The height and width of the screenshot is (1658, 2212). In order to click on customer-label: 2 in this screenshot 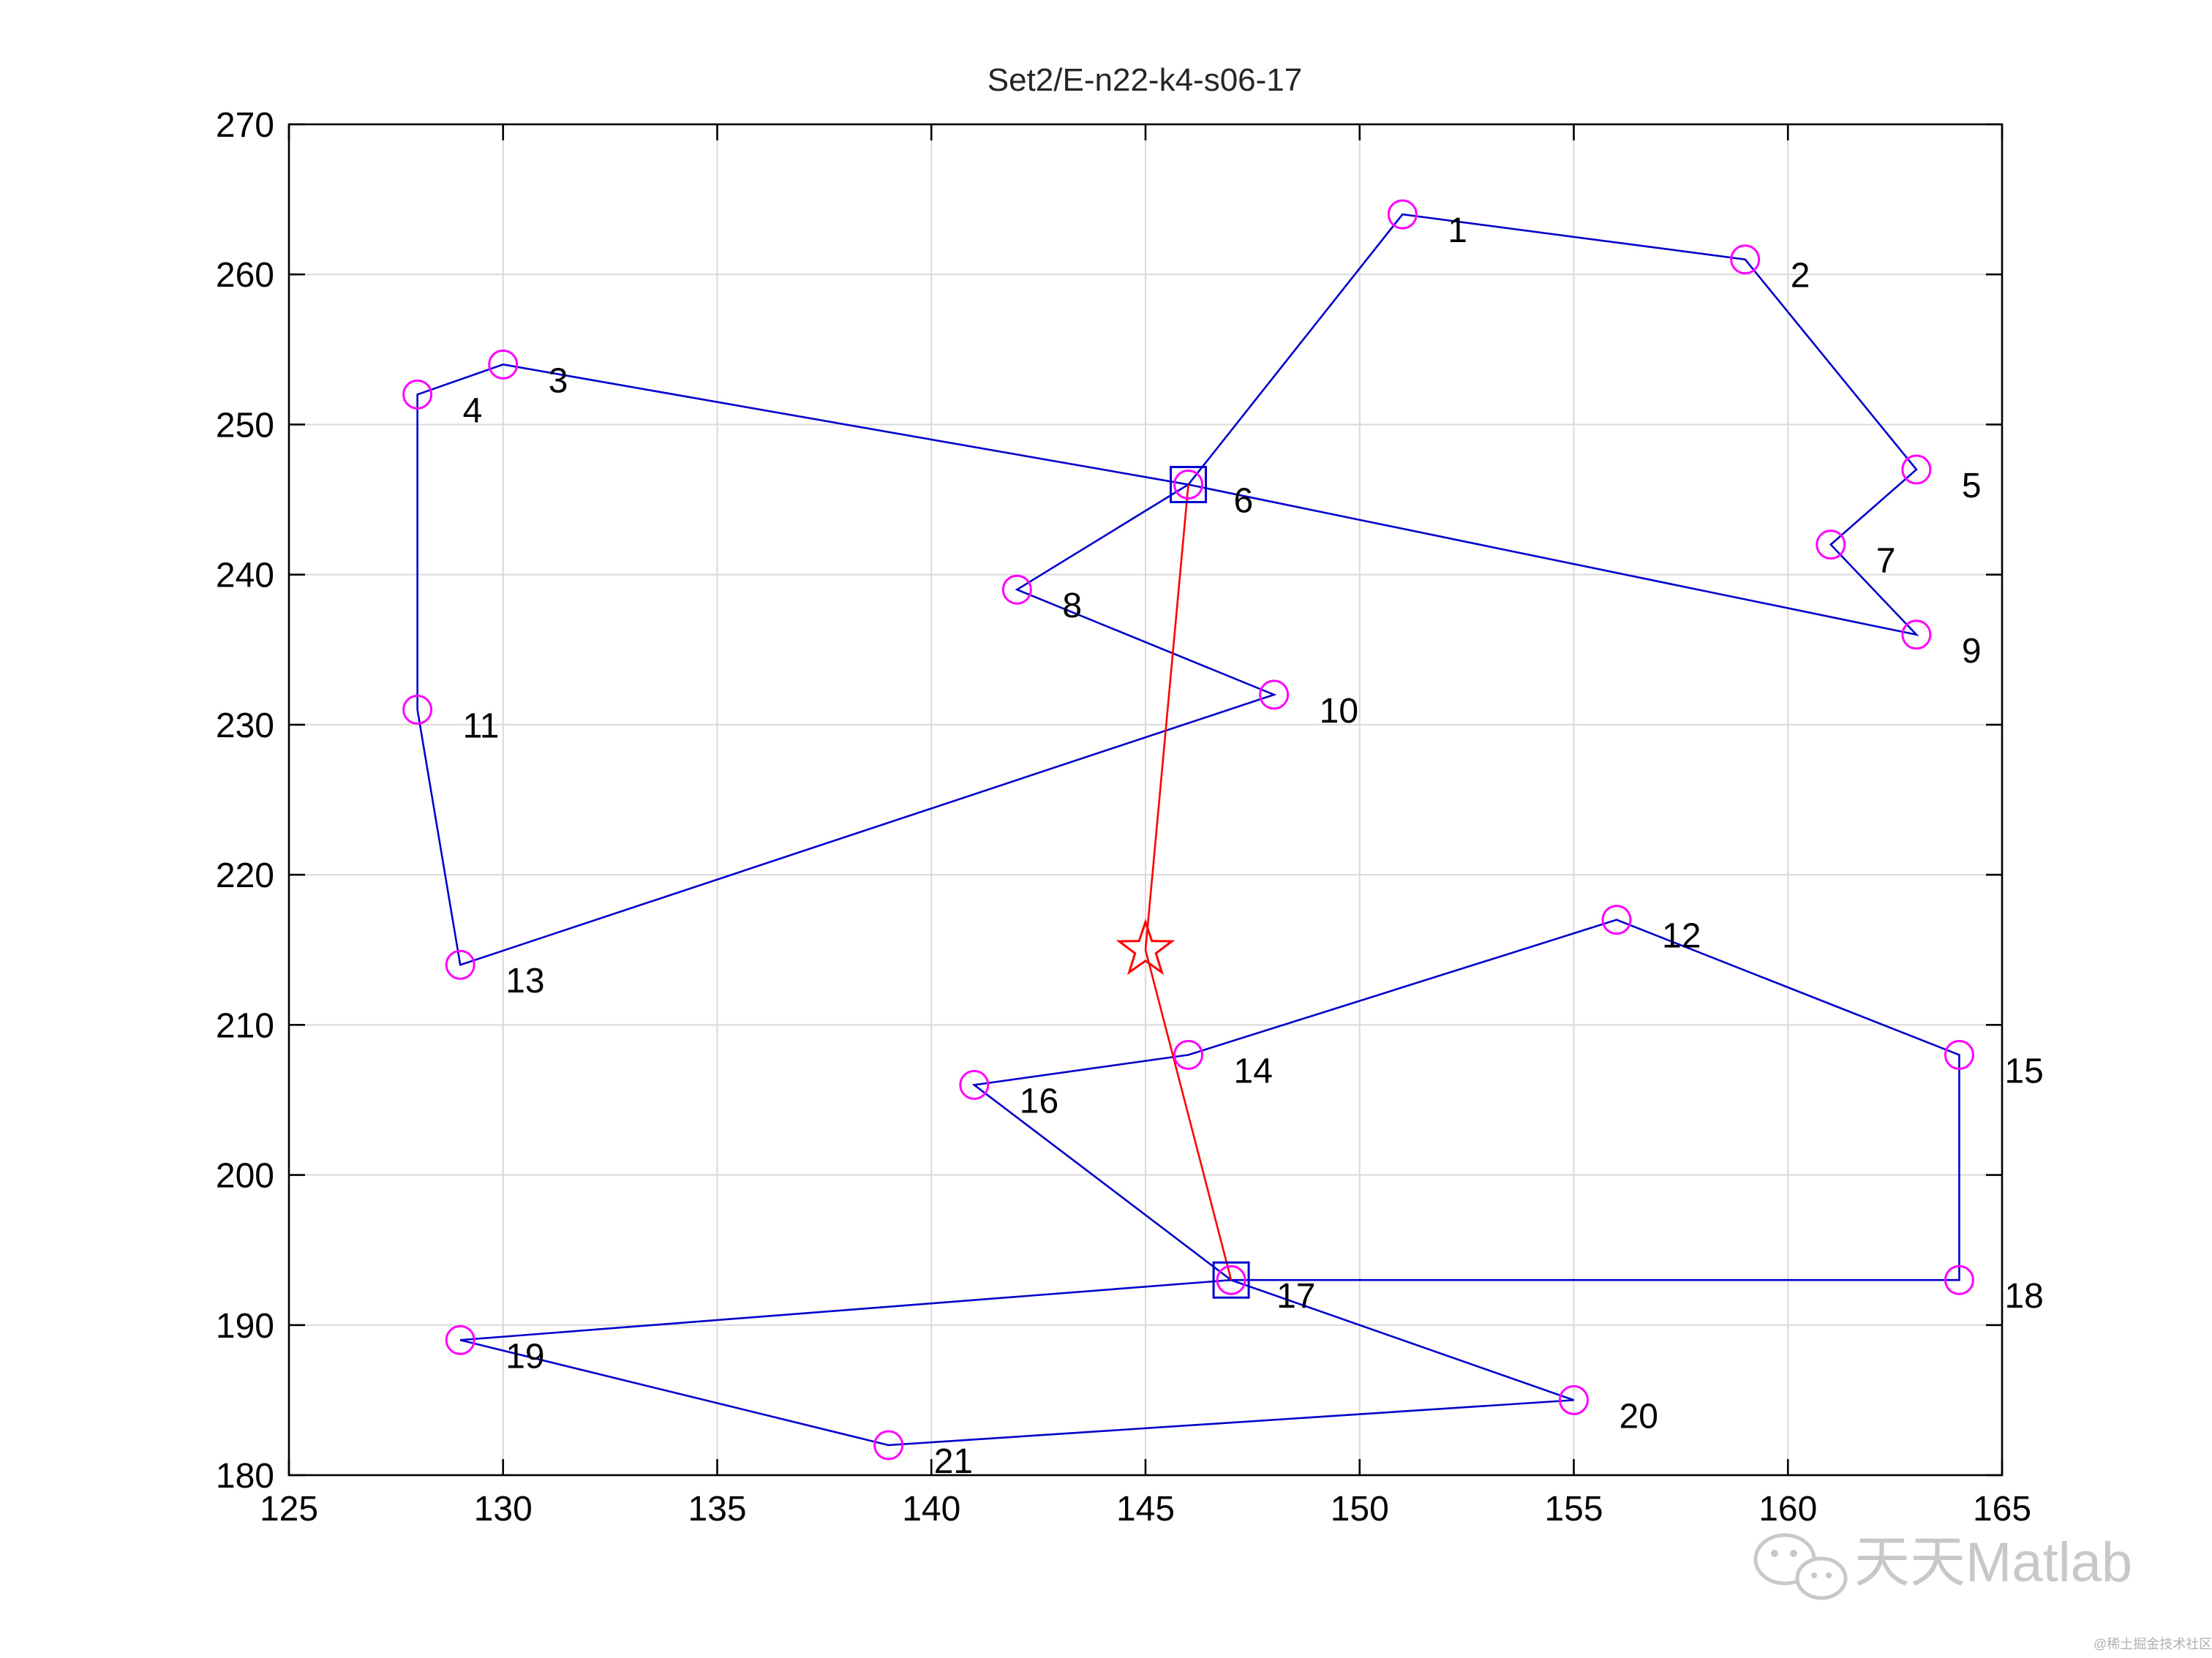, I will do `click(1801, 276)`.